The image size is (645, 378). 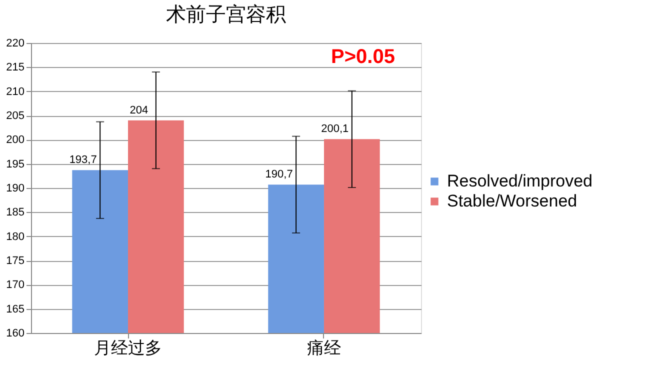 What do you see at coordinates (15, 140) in the screenshot?
I see `y-tick-label: 200` at bounding box center [15, 140].